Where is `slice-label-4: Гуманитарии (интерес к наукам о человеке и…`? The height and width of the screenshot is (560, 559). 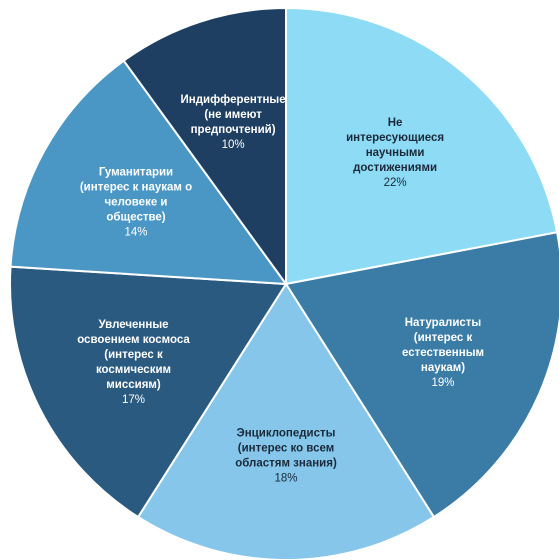 slice-label-4: Гуманитарии (интерес к наукам о человеке и… is located at coordinates (136, 203).